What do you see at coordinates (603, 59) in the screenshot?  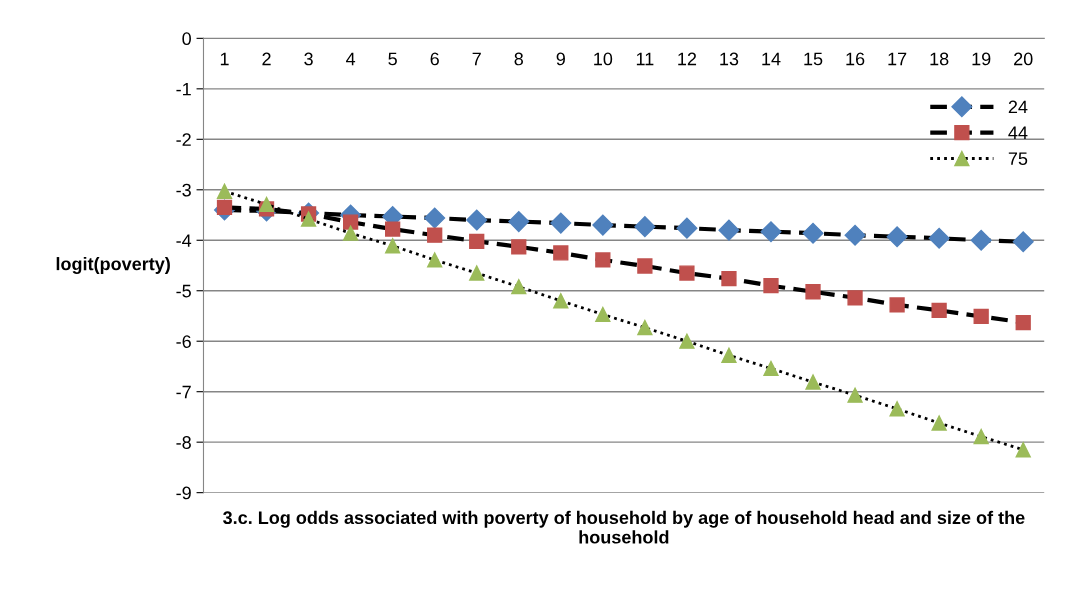 I see `x-tick-label: 10` at bounding box center [603, 59].